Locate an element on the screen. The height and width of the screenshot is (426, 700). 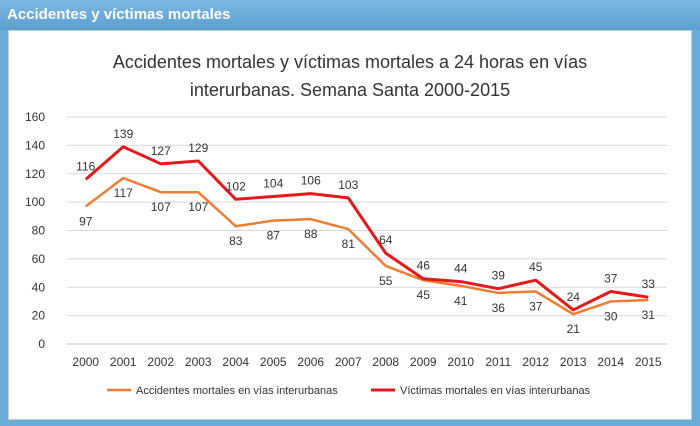
y-tick-label: 40 is located at coordinates (39, 287).